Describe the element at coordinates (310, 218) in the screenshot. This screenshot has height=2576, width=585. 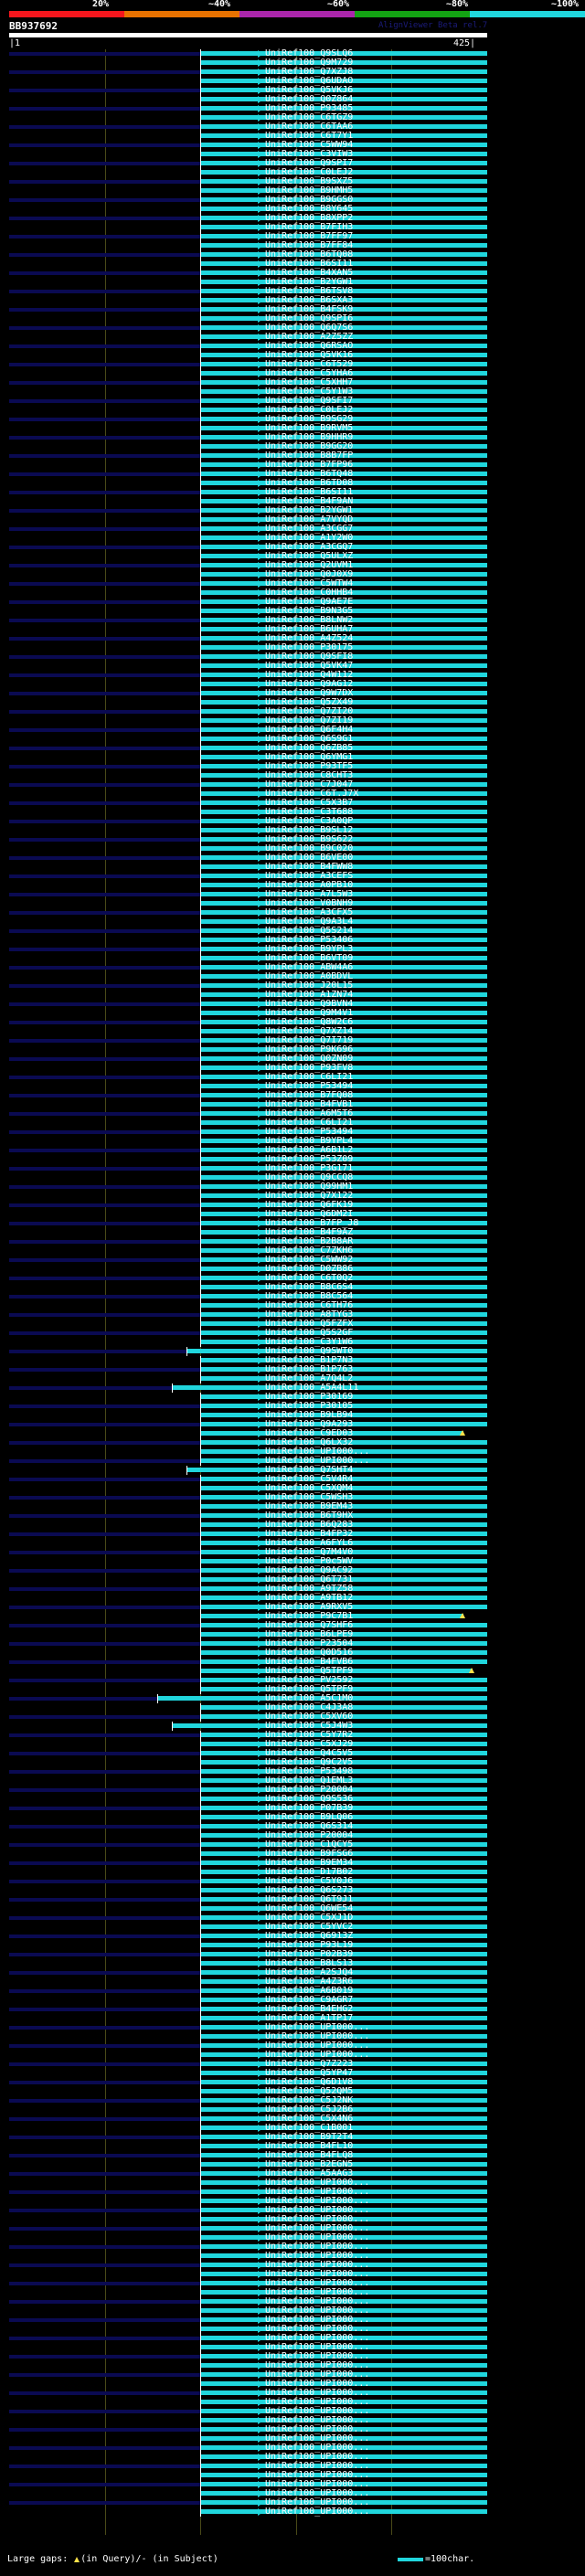
I see `hit-label: UniRef100_B8XPP2` at that location.